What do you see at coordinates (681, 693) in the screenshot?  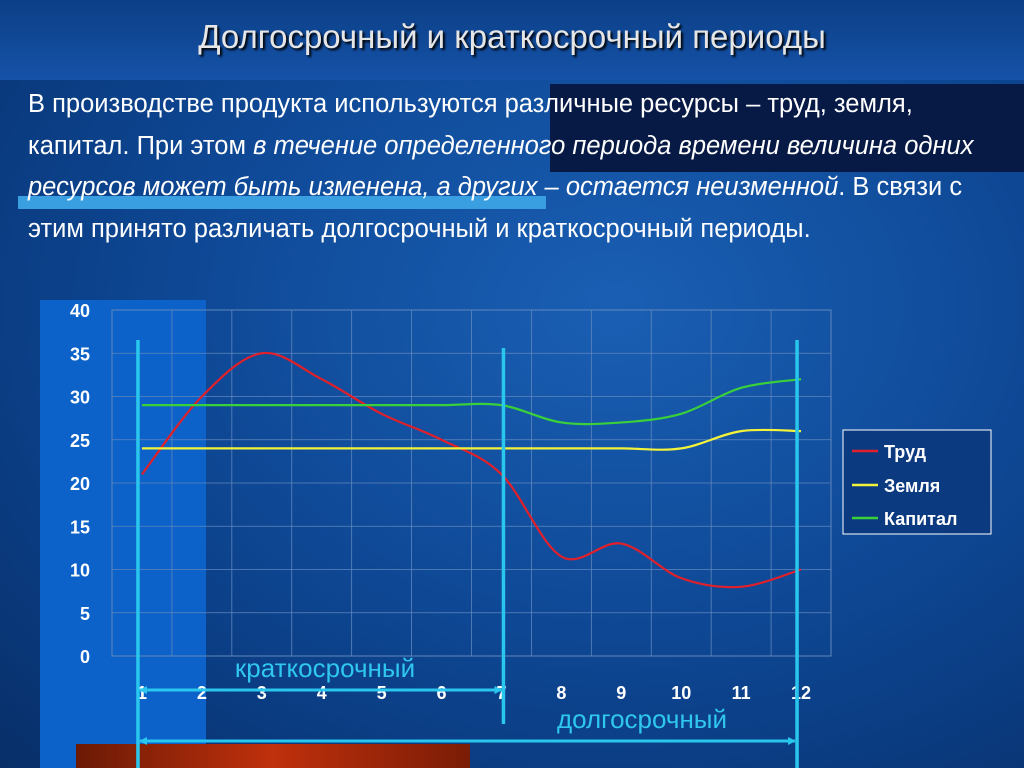 I see `x-tick-label: 10` at bounding box center [681, 693].